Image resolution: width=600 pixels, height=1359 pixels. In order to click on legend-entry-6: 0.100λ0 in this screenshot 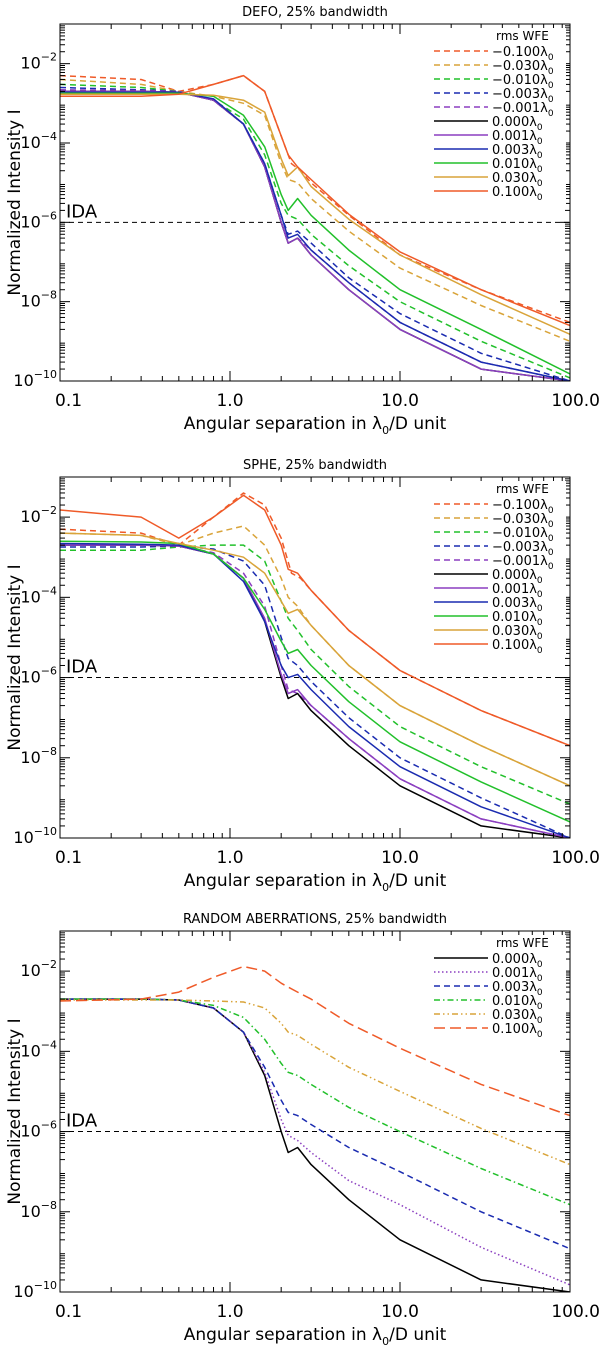, I will do `click(517, 1031)`.